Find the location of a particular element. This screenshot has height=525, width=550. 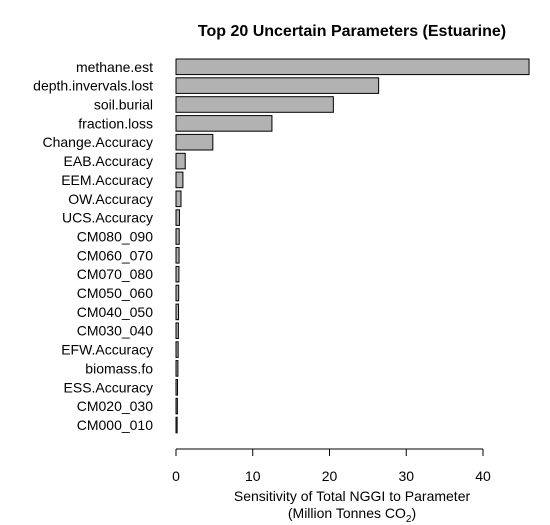

category-label-0: methane.est is located at coordinates (114, 67).